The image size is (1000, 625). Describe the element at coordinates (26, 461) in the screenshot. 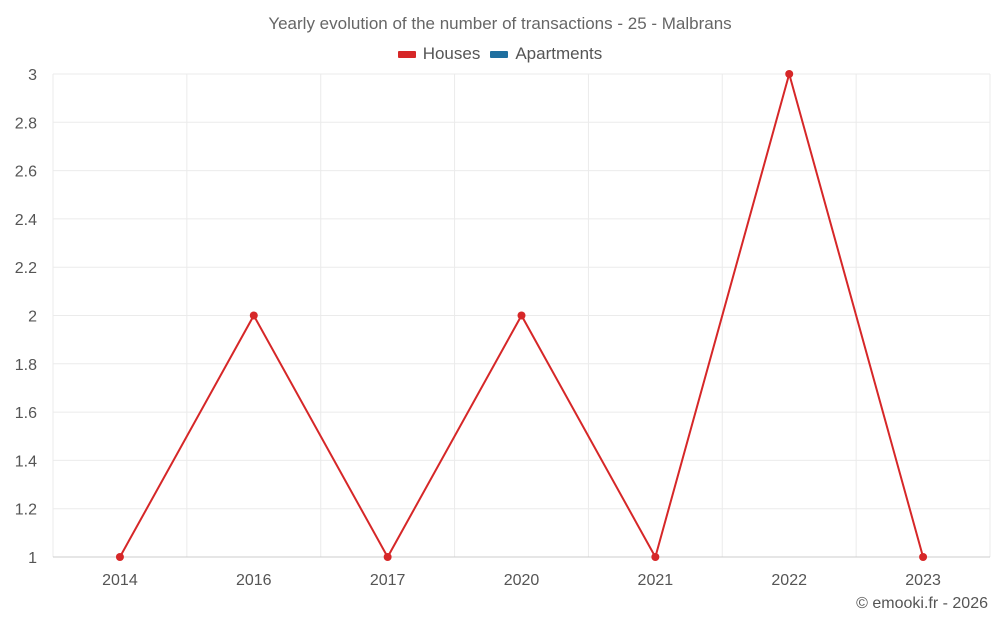

I see `y-tick-label: 1.4` at that location.